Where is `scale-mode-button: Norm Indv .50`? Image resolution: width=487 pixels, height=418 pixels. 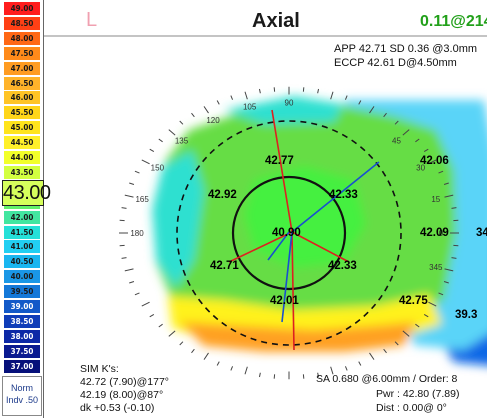 scale-mode-button: Norm Indv .50 is located at coordinates (22, 396).